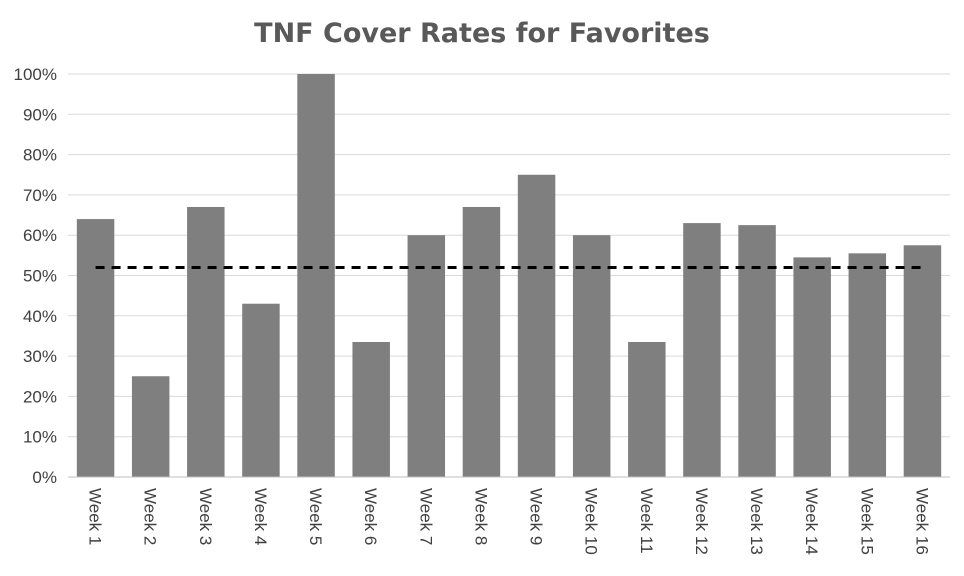 The image size is (964, 576). What do you see at coordinates (40, 235) in the screenshot?
I see `y-tick-label: 60%` at bounding box center [40, 235].